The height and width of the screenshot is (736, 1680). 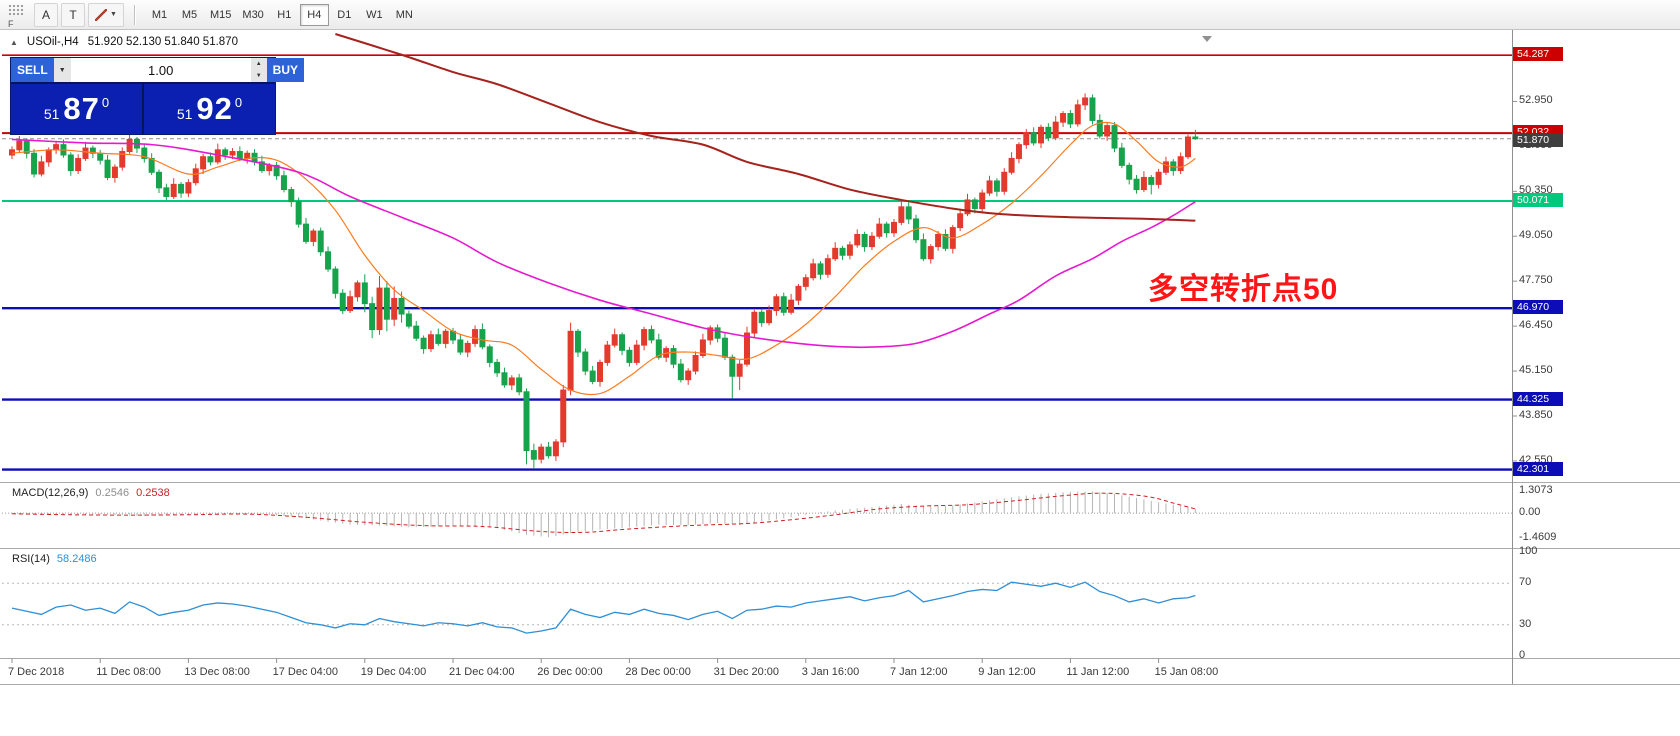 I want to click on price-tick-label: 46.450, so click(x=1536, y=325).